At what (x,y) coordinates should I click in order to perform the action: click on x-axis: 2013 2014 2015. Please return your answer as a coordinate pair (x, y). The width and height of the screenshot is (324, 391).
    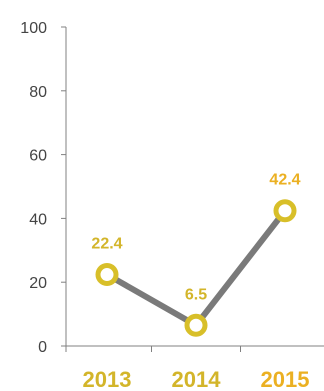
    Looking at the image, I should click on (194, 368).